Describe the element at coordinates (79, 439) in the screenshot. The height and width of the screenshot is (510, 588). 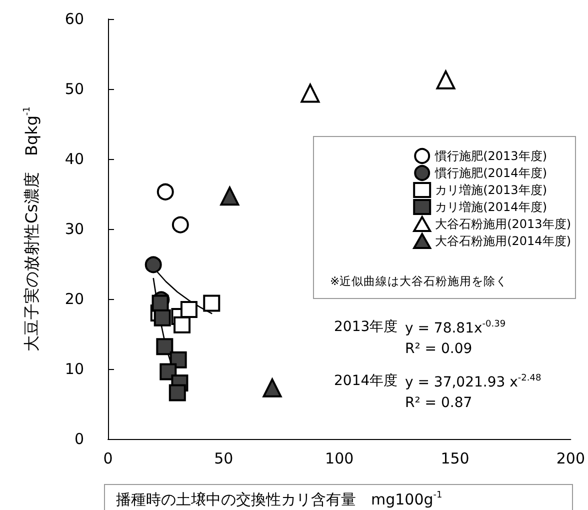
I see `y-tick-label: 0` at that location.